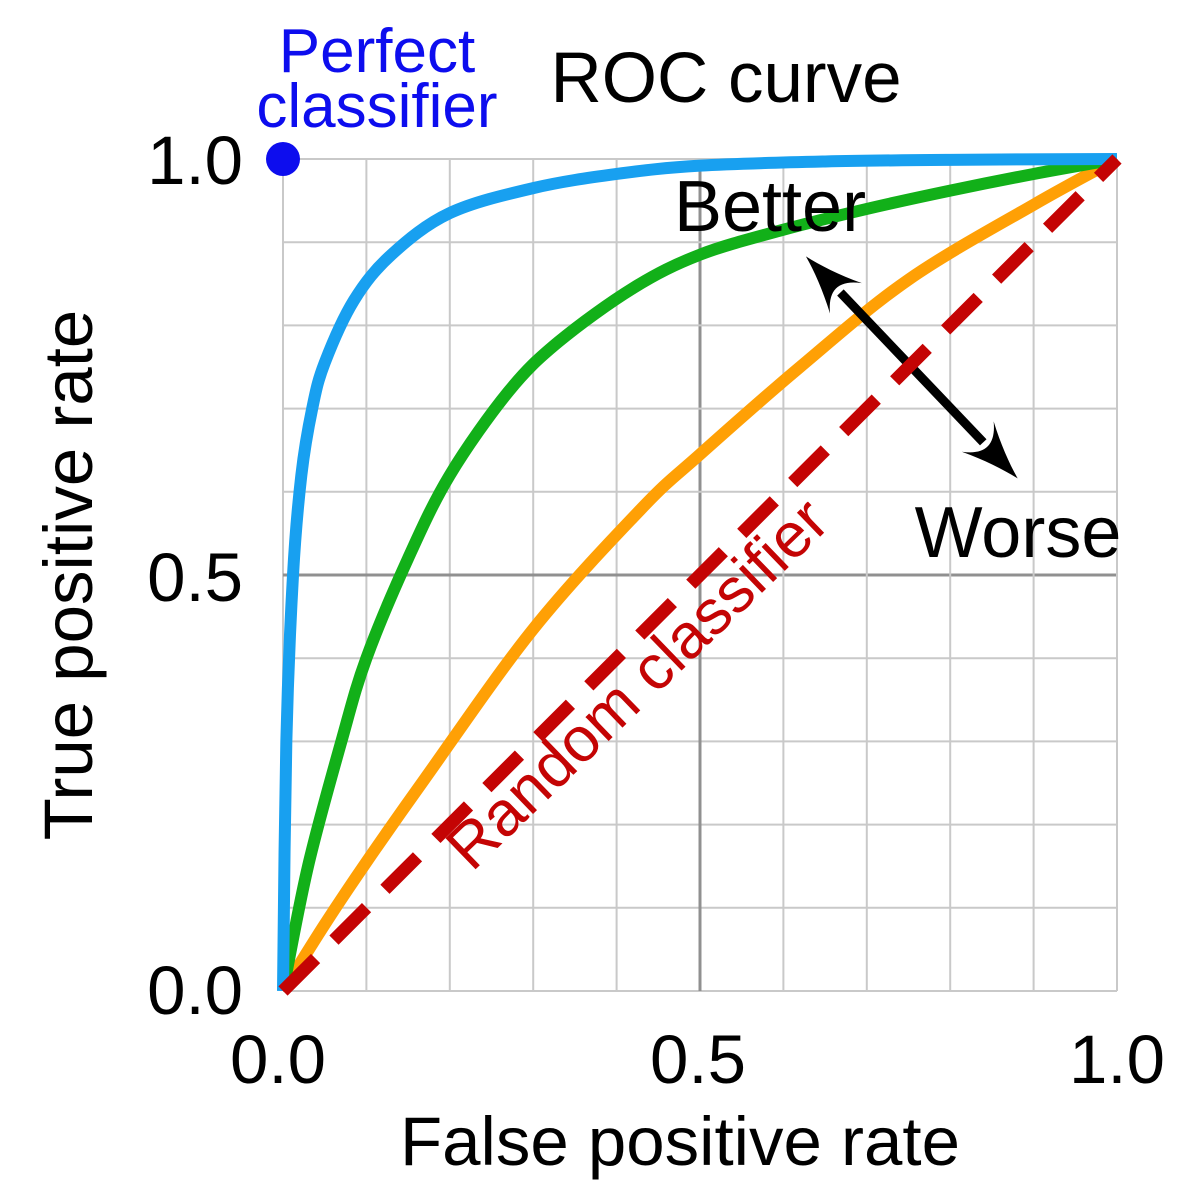 The image size is (1200, 1200). Describe the element at coordinates (377, 51) in the screenshot. I see `perfect-classifier-label-line1: Perfect` at that location.